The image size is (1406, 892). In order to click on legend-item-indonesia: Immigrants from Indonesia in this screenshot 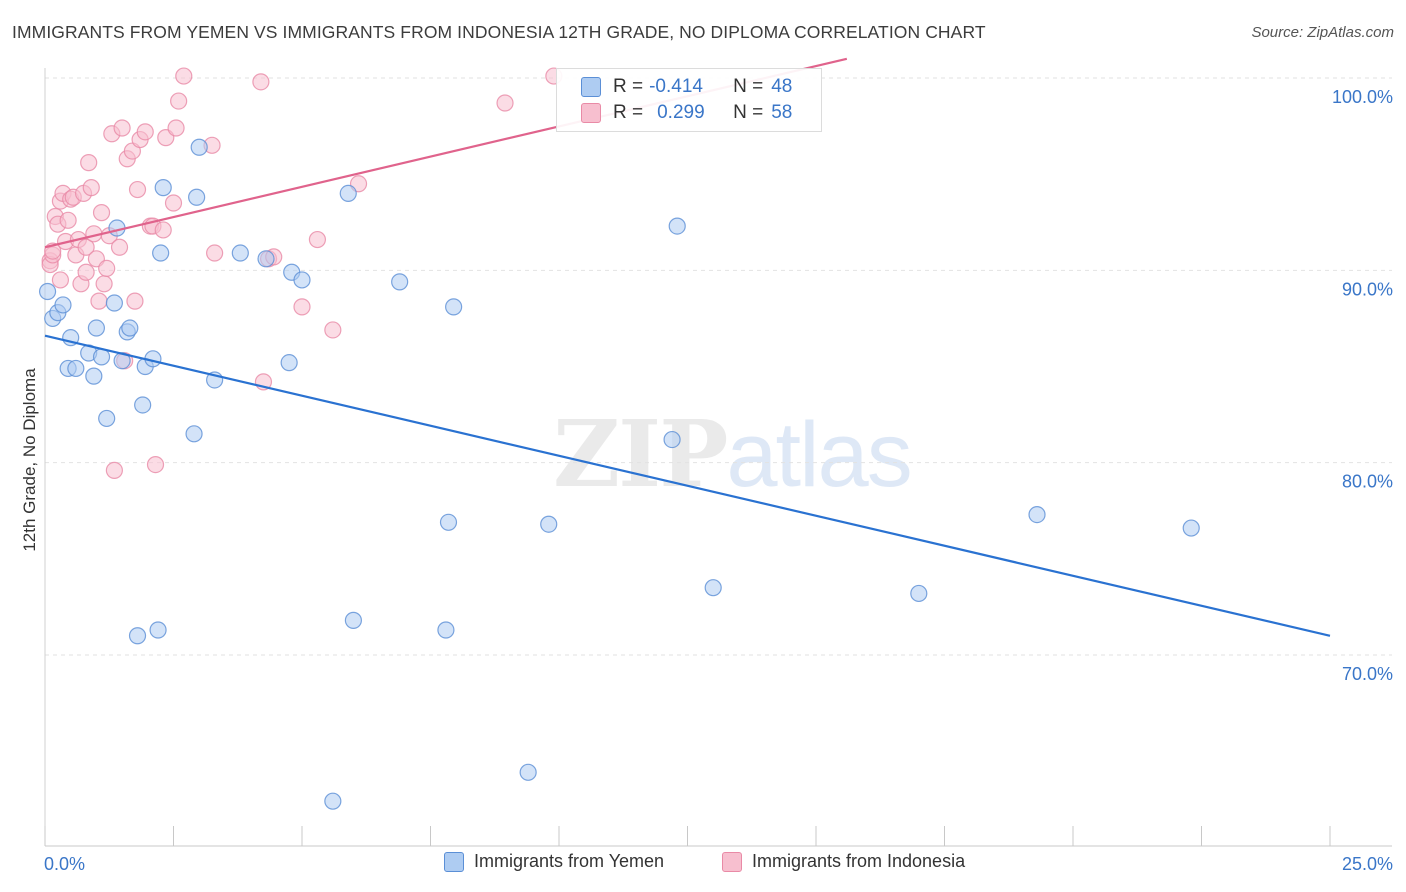, I will do `click(843, 861)`.